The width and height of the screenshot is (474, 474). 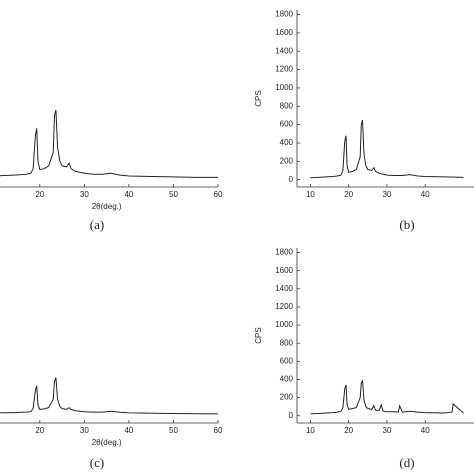 I want to click on panel-caption: (c), so click(x=97, y=462).